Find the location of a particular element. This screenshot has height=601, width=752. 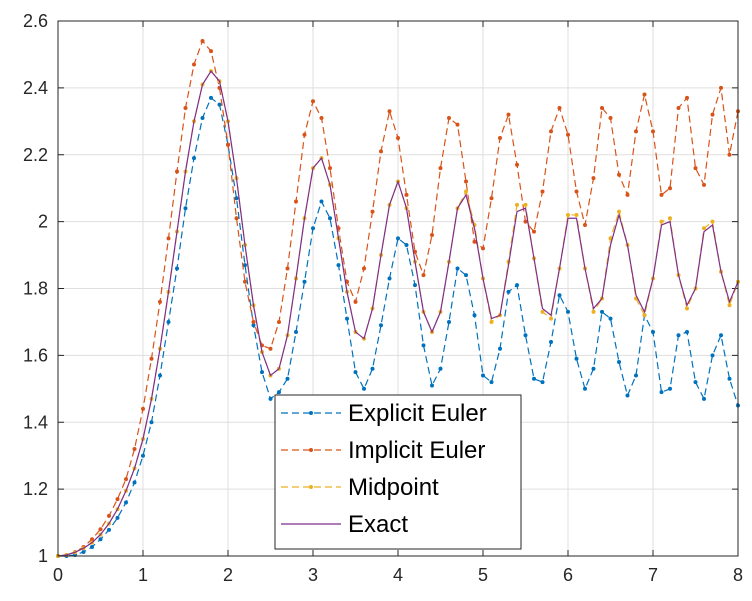

legend-label: Explicit Euler is located at coordinates (417, 413).